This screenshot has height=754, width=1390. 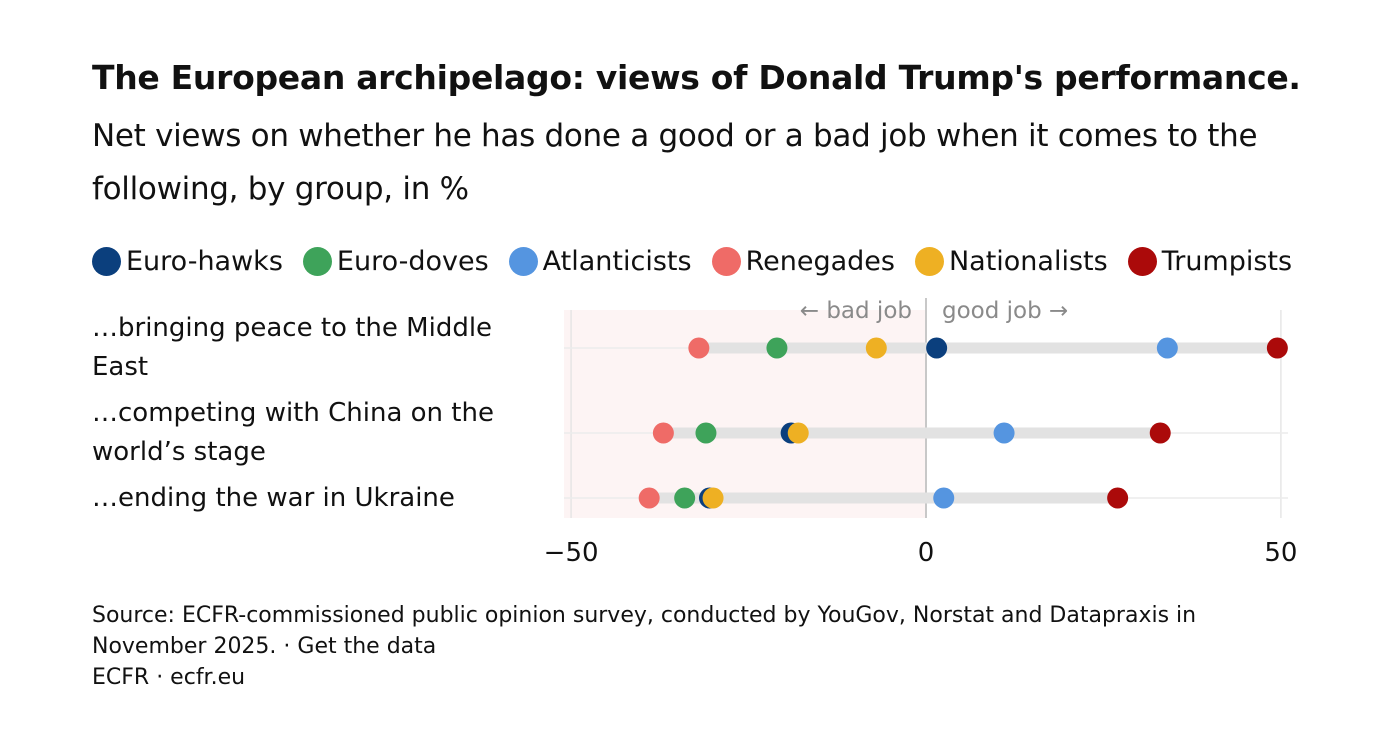 What do you see at coordinates (820, 261) in the screenshot?
I see `legend-label: Renegades` at bounding box center [820, 261].